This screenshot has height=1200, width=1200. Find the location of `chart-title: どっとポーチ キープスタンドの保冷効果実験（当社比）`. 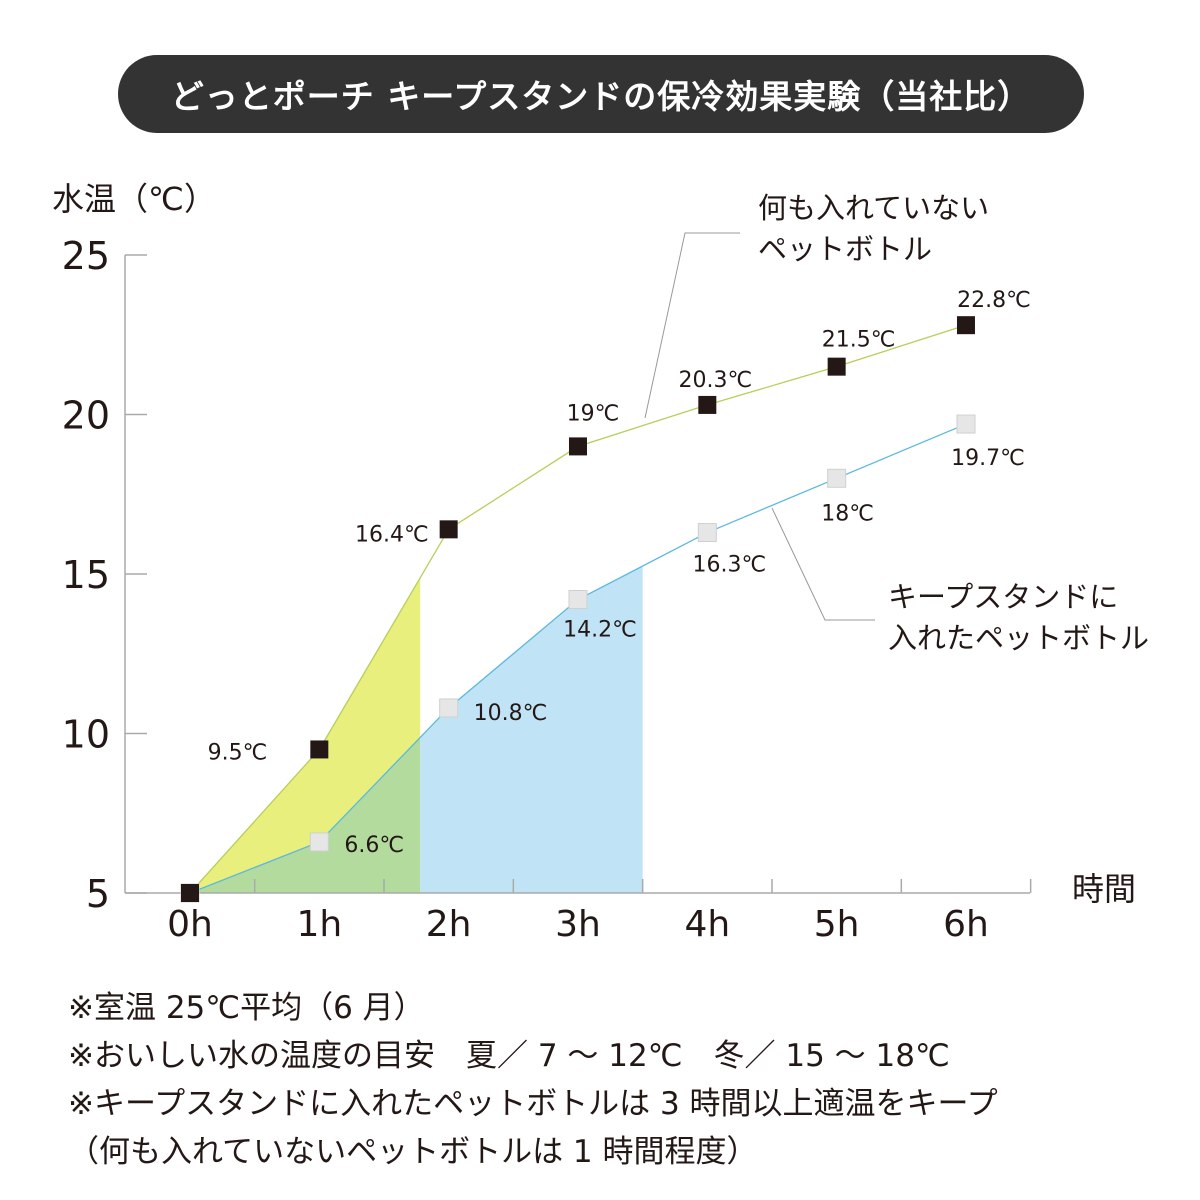

chart-title: どっとポーチ キープスタンドの保冷効果実験（当社比） is located at coordinates (601, 94).